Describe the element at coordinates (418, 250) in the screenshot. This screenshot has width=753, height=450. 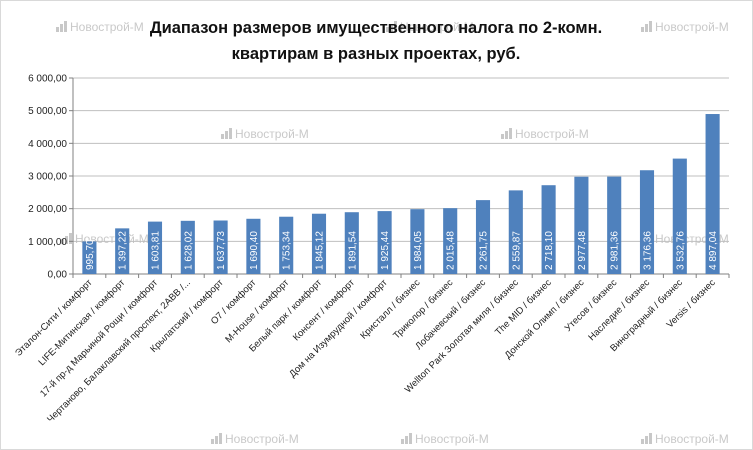
I see `bar-value-label: 1 984,05` at that location.